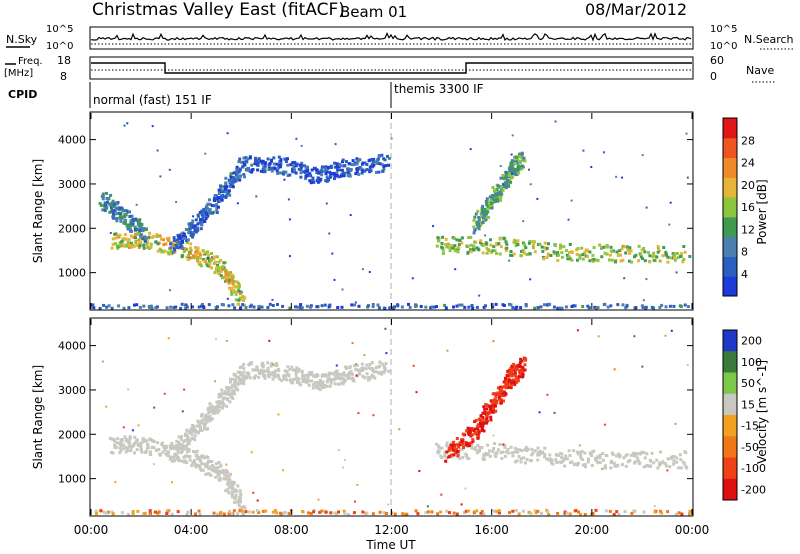 The width and height of the screenshot is (800, 554). What do you see at coordinates (730, 415) in the screenshot?
I see `velocity-colorbar-frame` at bounding box center [730, 415].